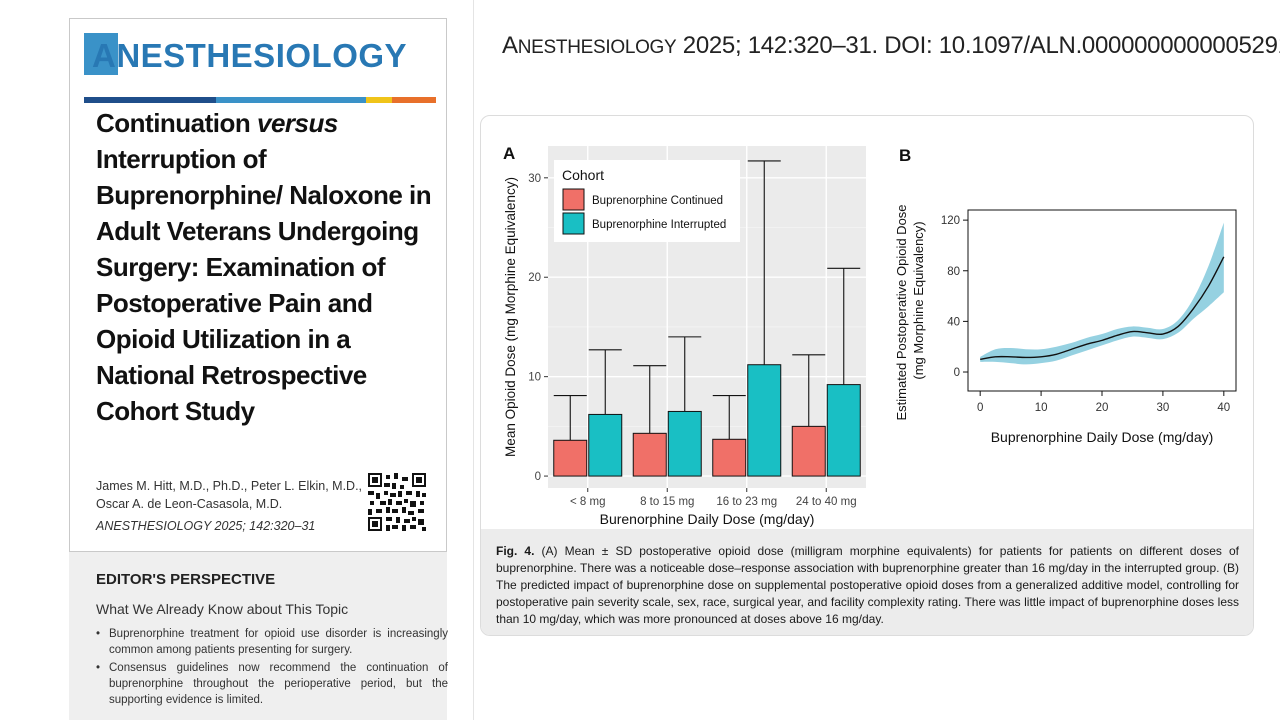 The height and width of the screenshot is (720, 1280). I want to click on logo-text: ANESTHESIOLOGY, so click(250, 55).